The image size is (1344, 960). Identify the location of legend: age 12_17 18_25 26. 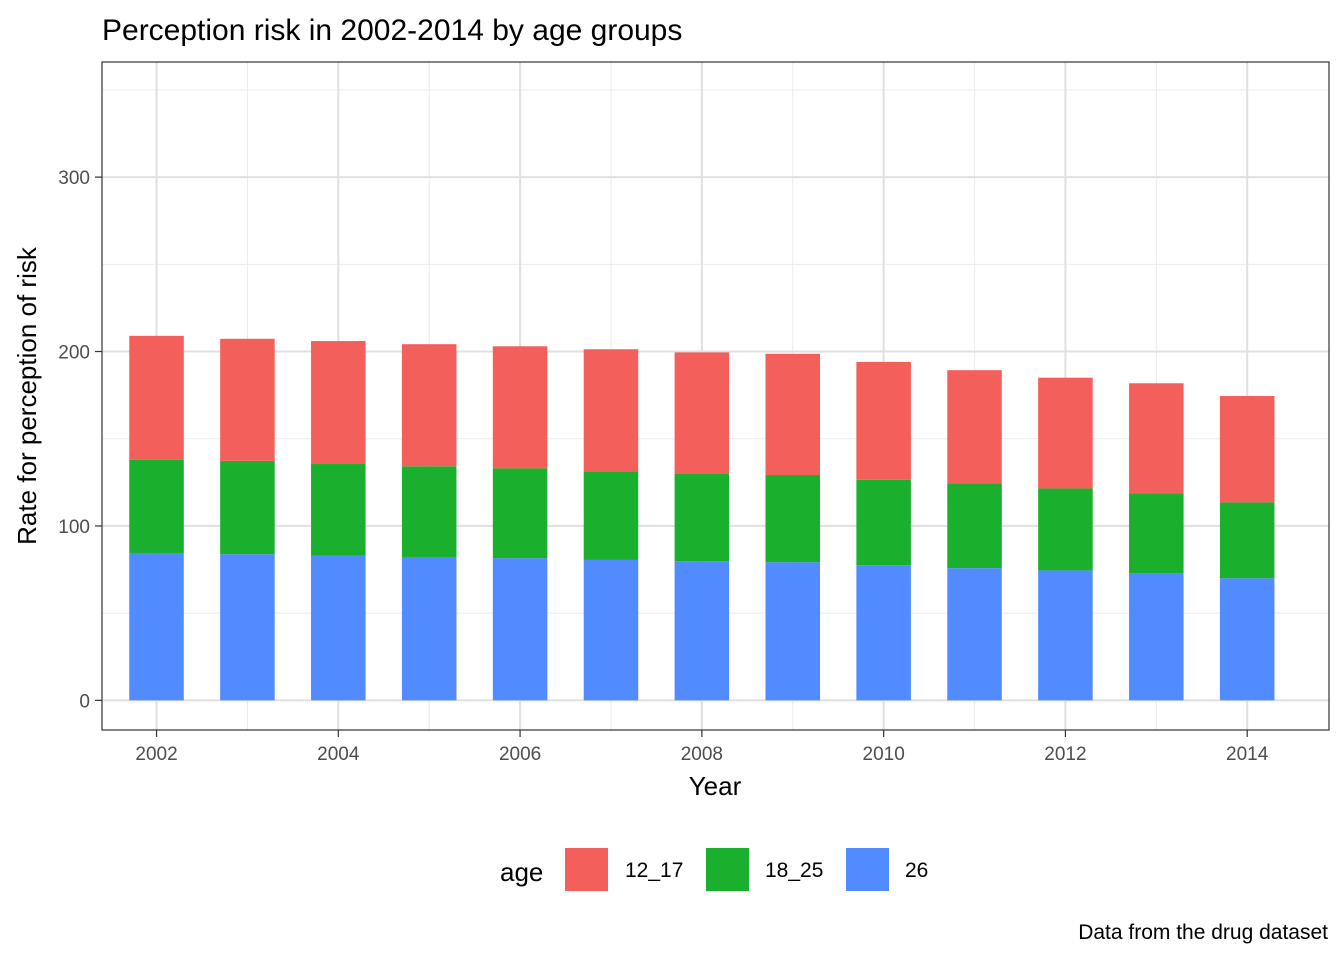
(714, 869).